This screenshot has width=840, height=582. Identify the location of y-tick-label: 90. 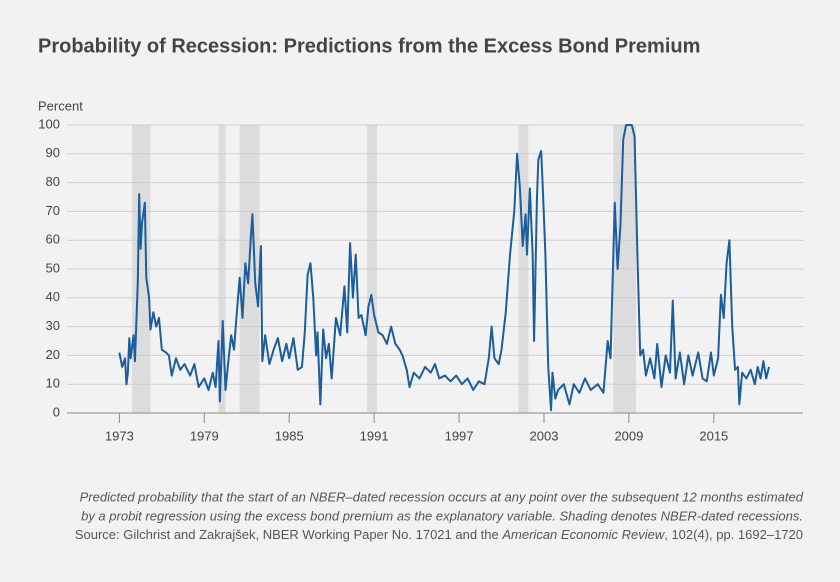
(53, 152).